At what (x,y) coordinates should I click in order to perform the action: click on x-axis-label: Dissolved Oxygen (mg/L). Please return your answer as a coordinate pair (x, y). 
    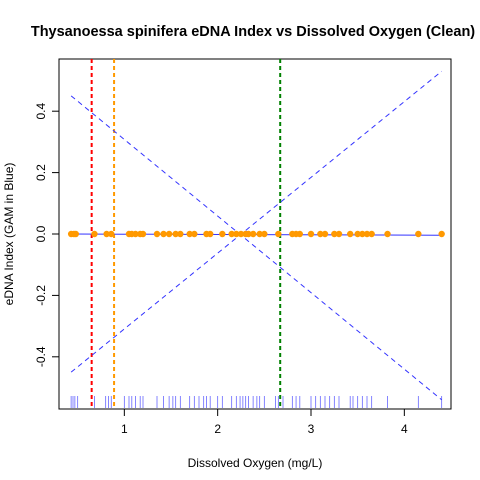
    Looking at the image, I should click on (255, 463).